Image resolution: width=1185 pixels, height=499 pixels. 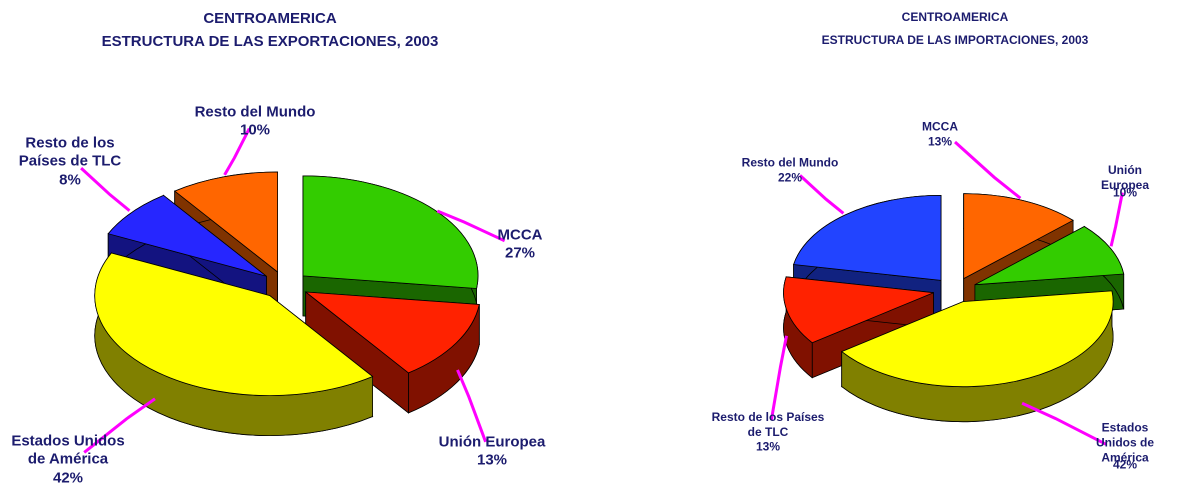 What do you see at coordinates (955, 40) in the screenshot?
I see `chart-subtitle: ESTRUCTURA DE LAS IMPORTACIONES, 2003` at bounding box center [955, 40].